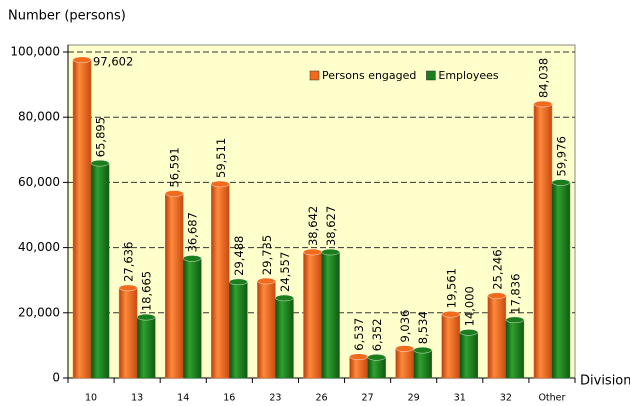 Image resolution: width=630 pixels, height=406 pixels. Describe the element at coordinates (221, 158) in the screenshot. I see `data-label: 59,511` at that location.